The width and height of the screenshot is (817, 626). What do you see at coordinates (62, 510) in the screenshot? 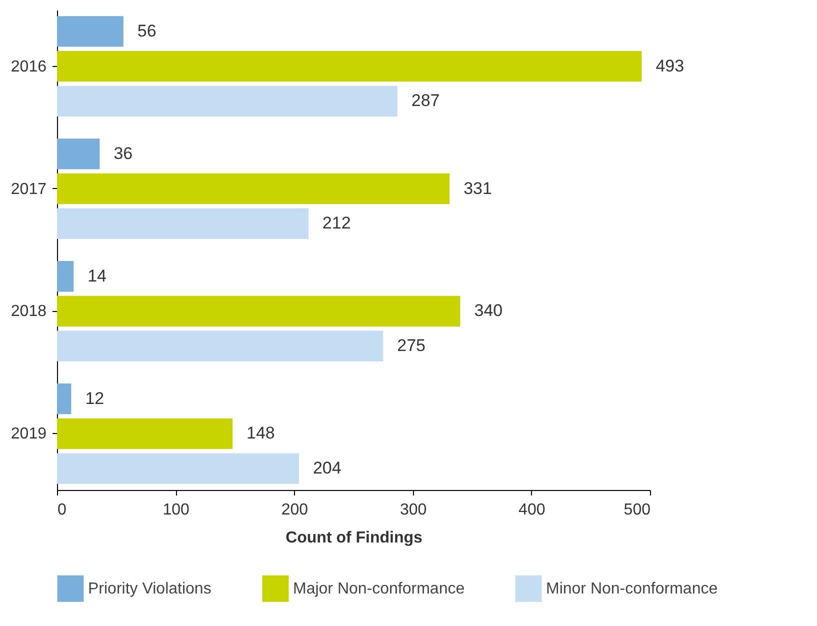
I see `x-tick-label: 0` at bounding box center [62, 510].